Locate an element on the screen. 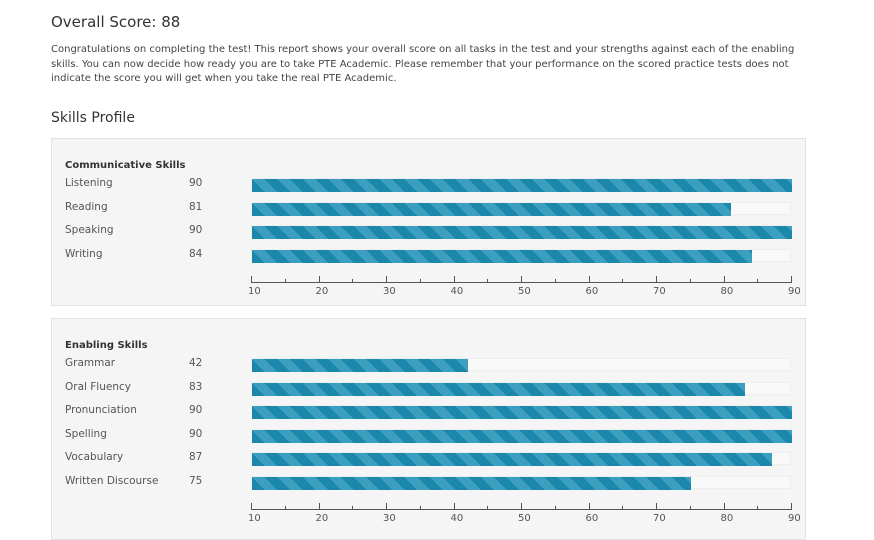  tick-label: 80 is located at coordinates (727, 518).